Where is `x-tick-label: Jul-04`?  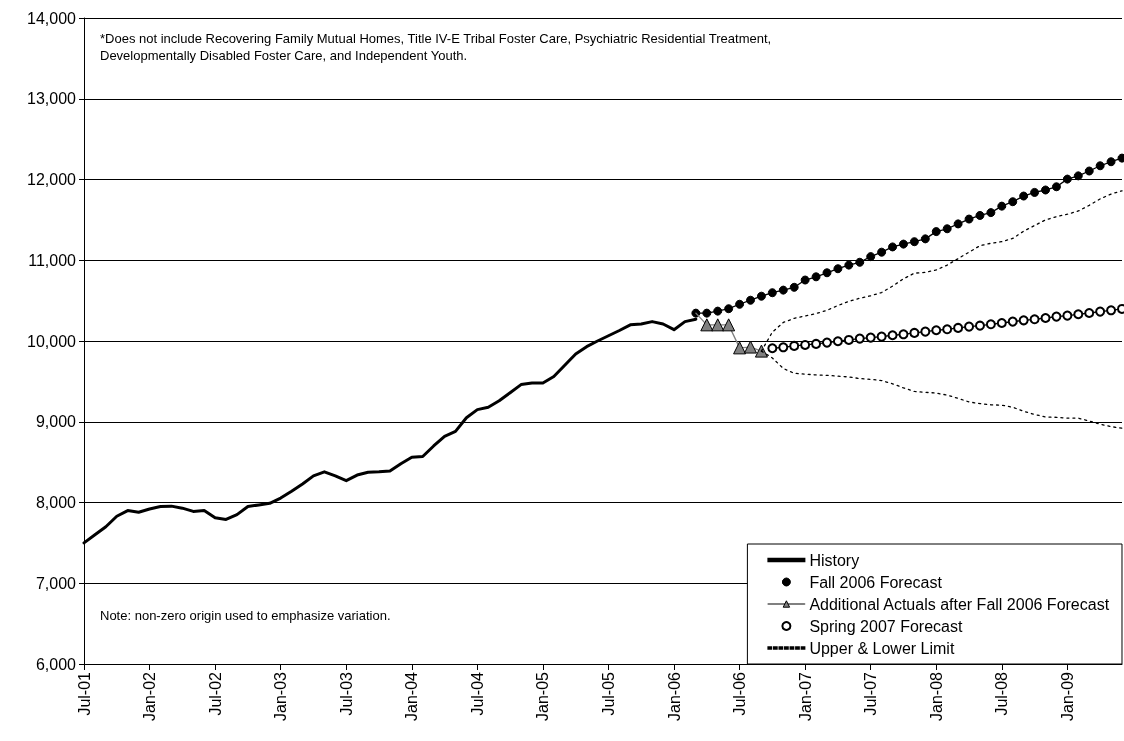 x-tick-label: Jul-04 is located at coordinates (477, 693).